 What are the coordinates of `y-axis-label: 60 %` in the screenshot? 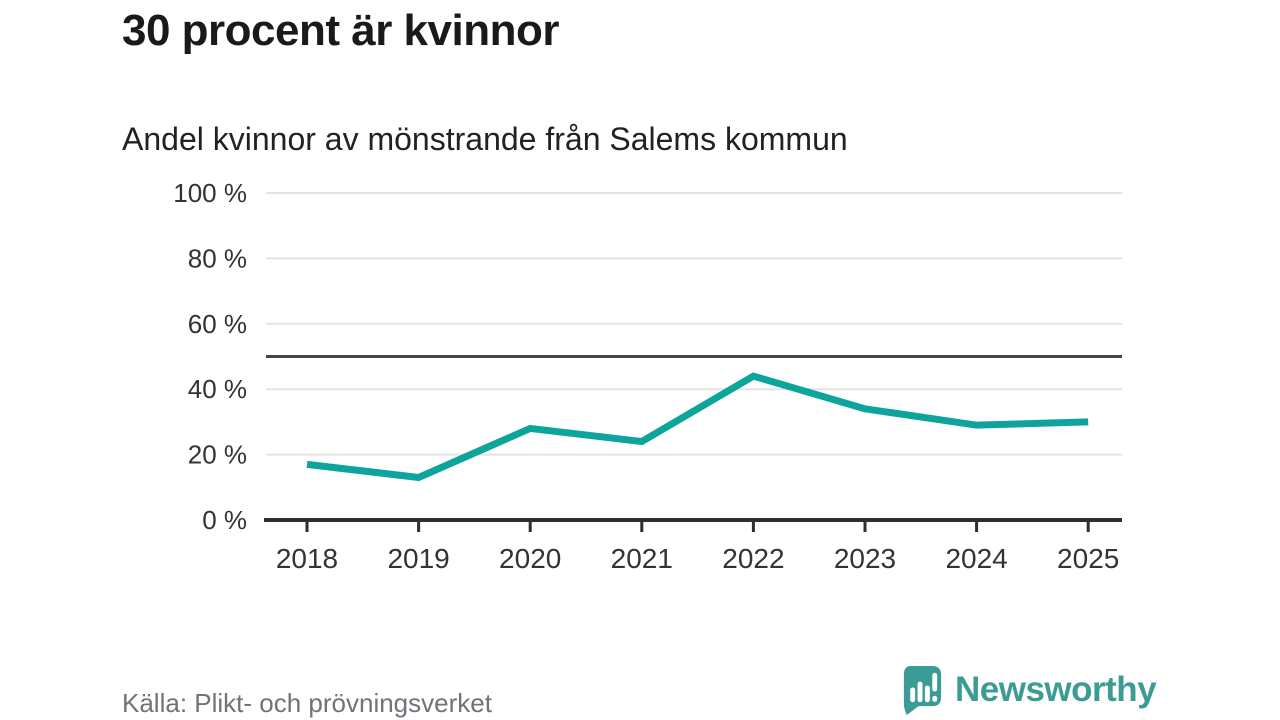 It's located at (217, 324).